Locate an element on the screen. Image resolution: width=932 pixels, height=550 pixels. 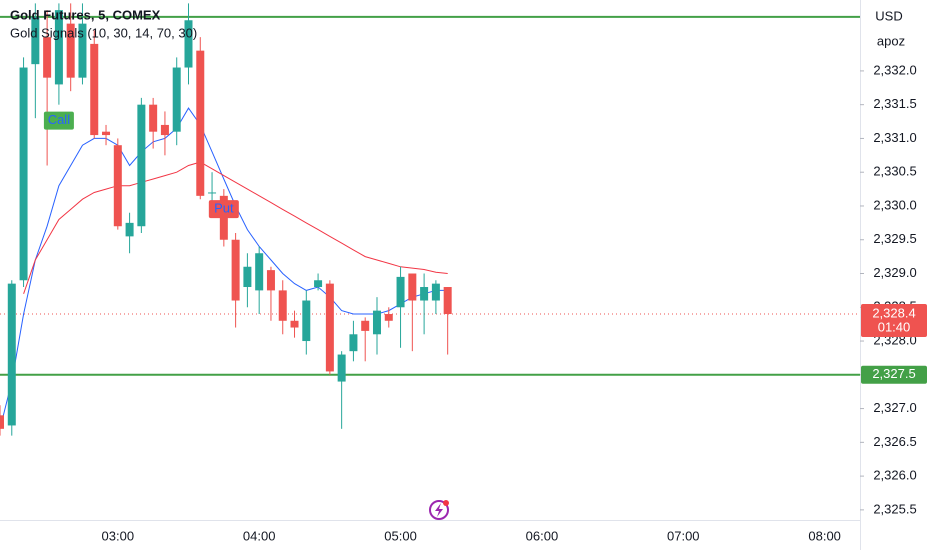
x-tick-label: 05:00 is located at coordinates (400, 535).